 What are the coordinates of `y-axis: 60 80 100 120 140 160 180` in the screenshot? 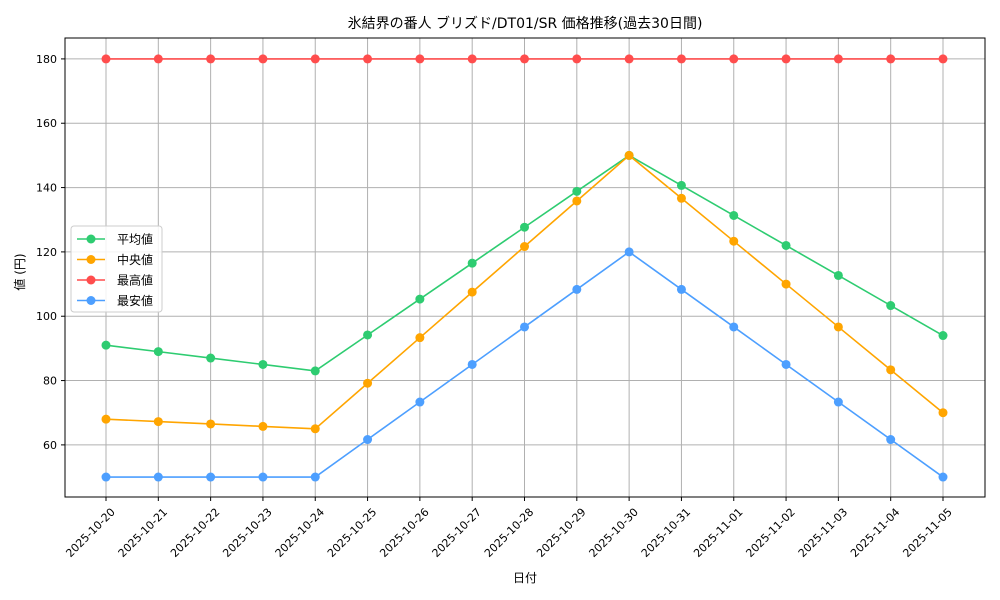 It's located at (50, 252).